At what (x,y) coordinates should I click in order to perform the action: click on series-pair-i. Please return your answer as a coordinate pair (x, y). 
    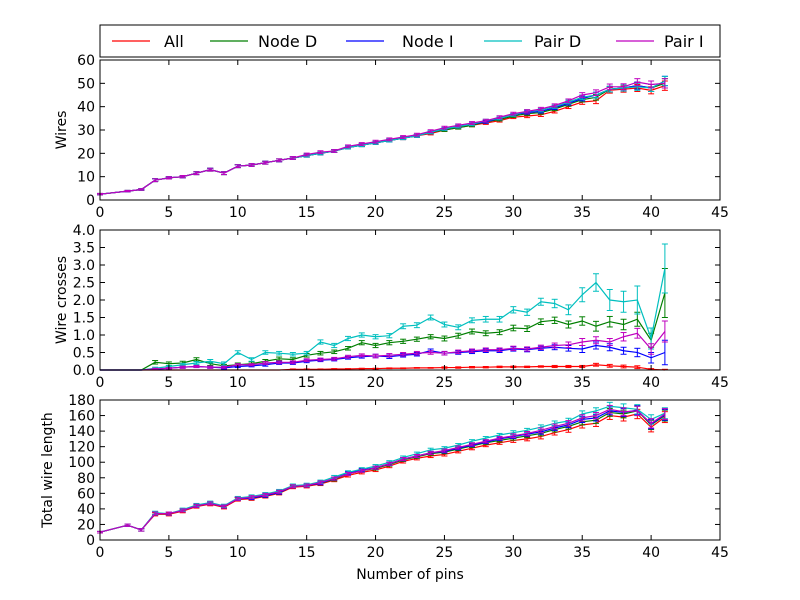
    Looking at the image, I should click on (384, 345).